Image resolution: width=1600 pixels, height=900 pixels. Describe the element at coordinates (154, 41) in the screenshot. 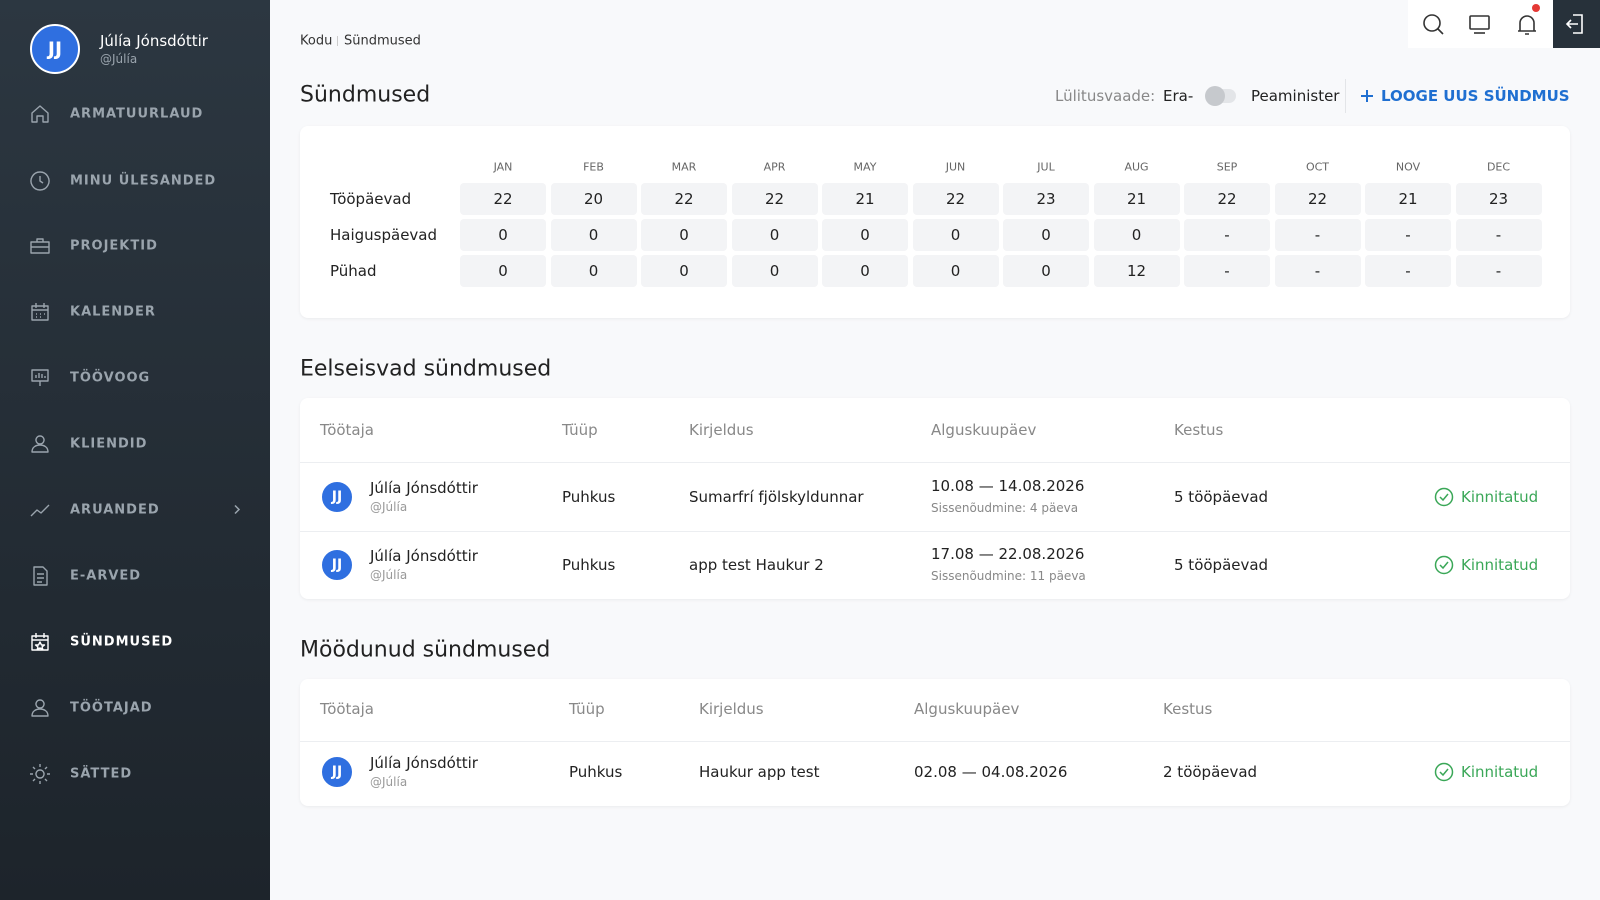

I see `user-name: Júlía Jónsdóttir` at that location.